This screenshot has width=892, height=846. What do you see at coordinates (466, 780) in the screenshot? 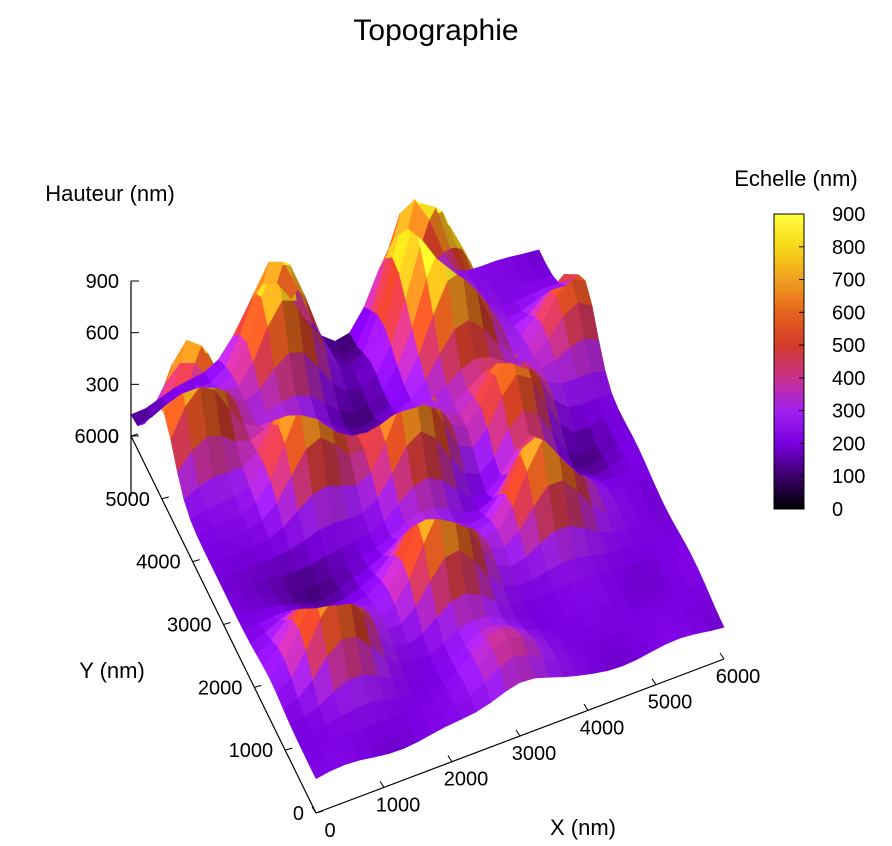
I see `x-tick-label: 2000` at bounding box center [466, 780].